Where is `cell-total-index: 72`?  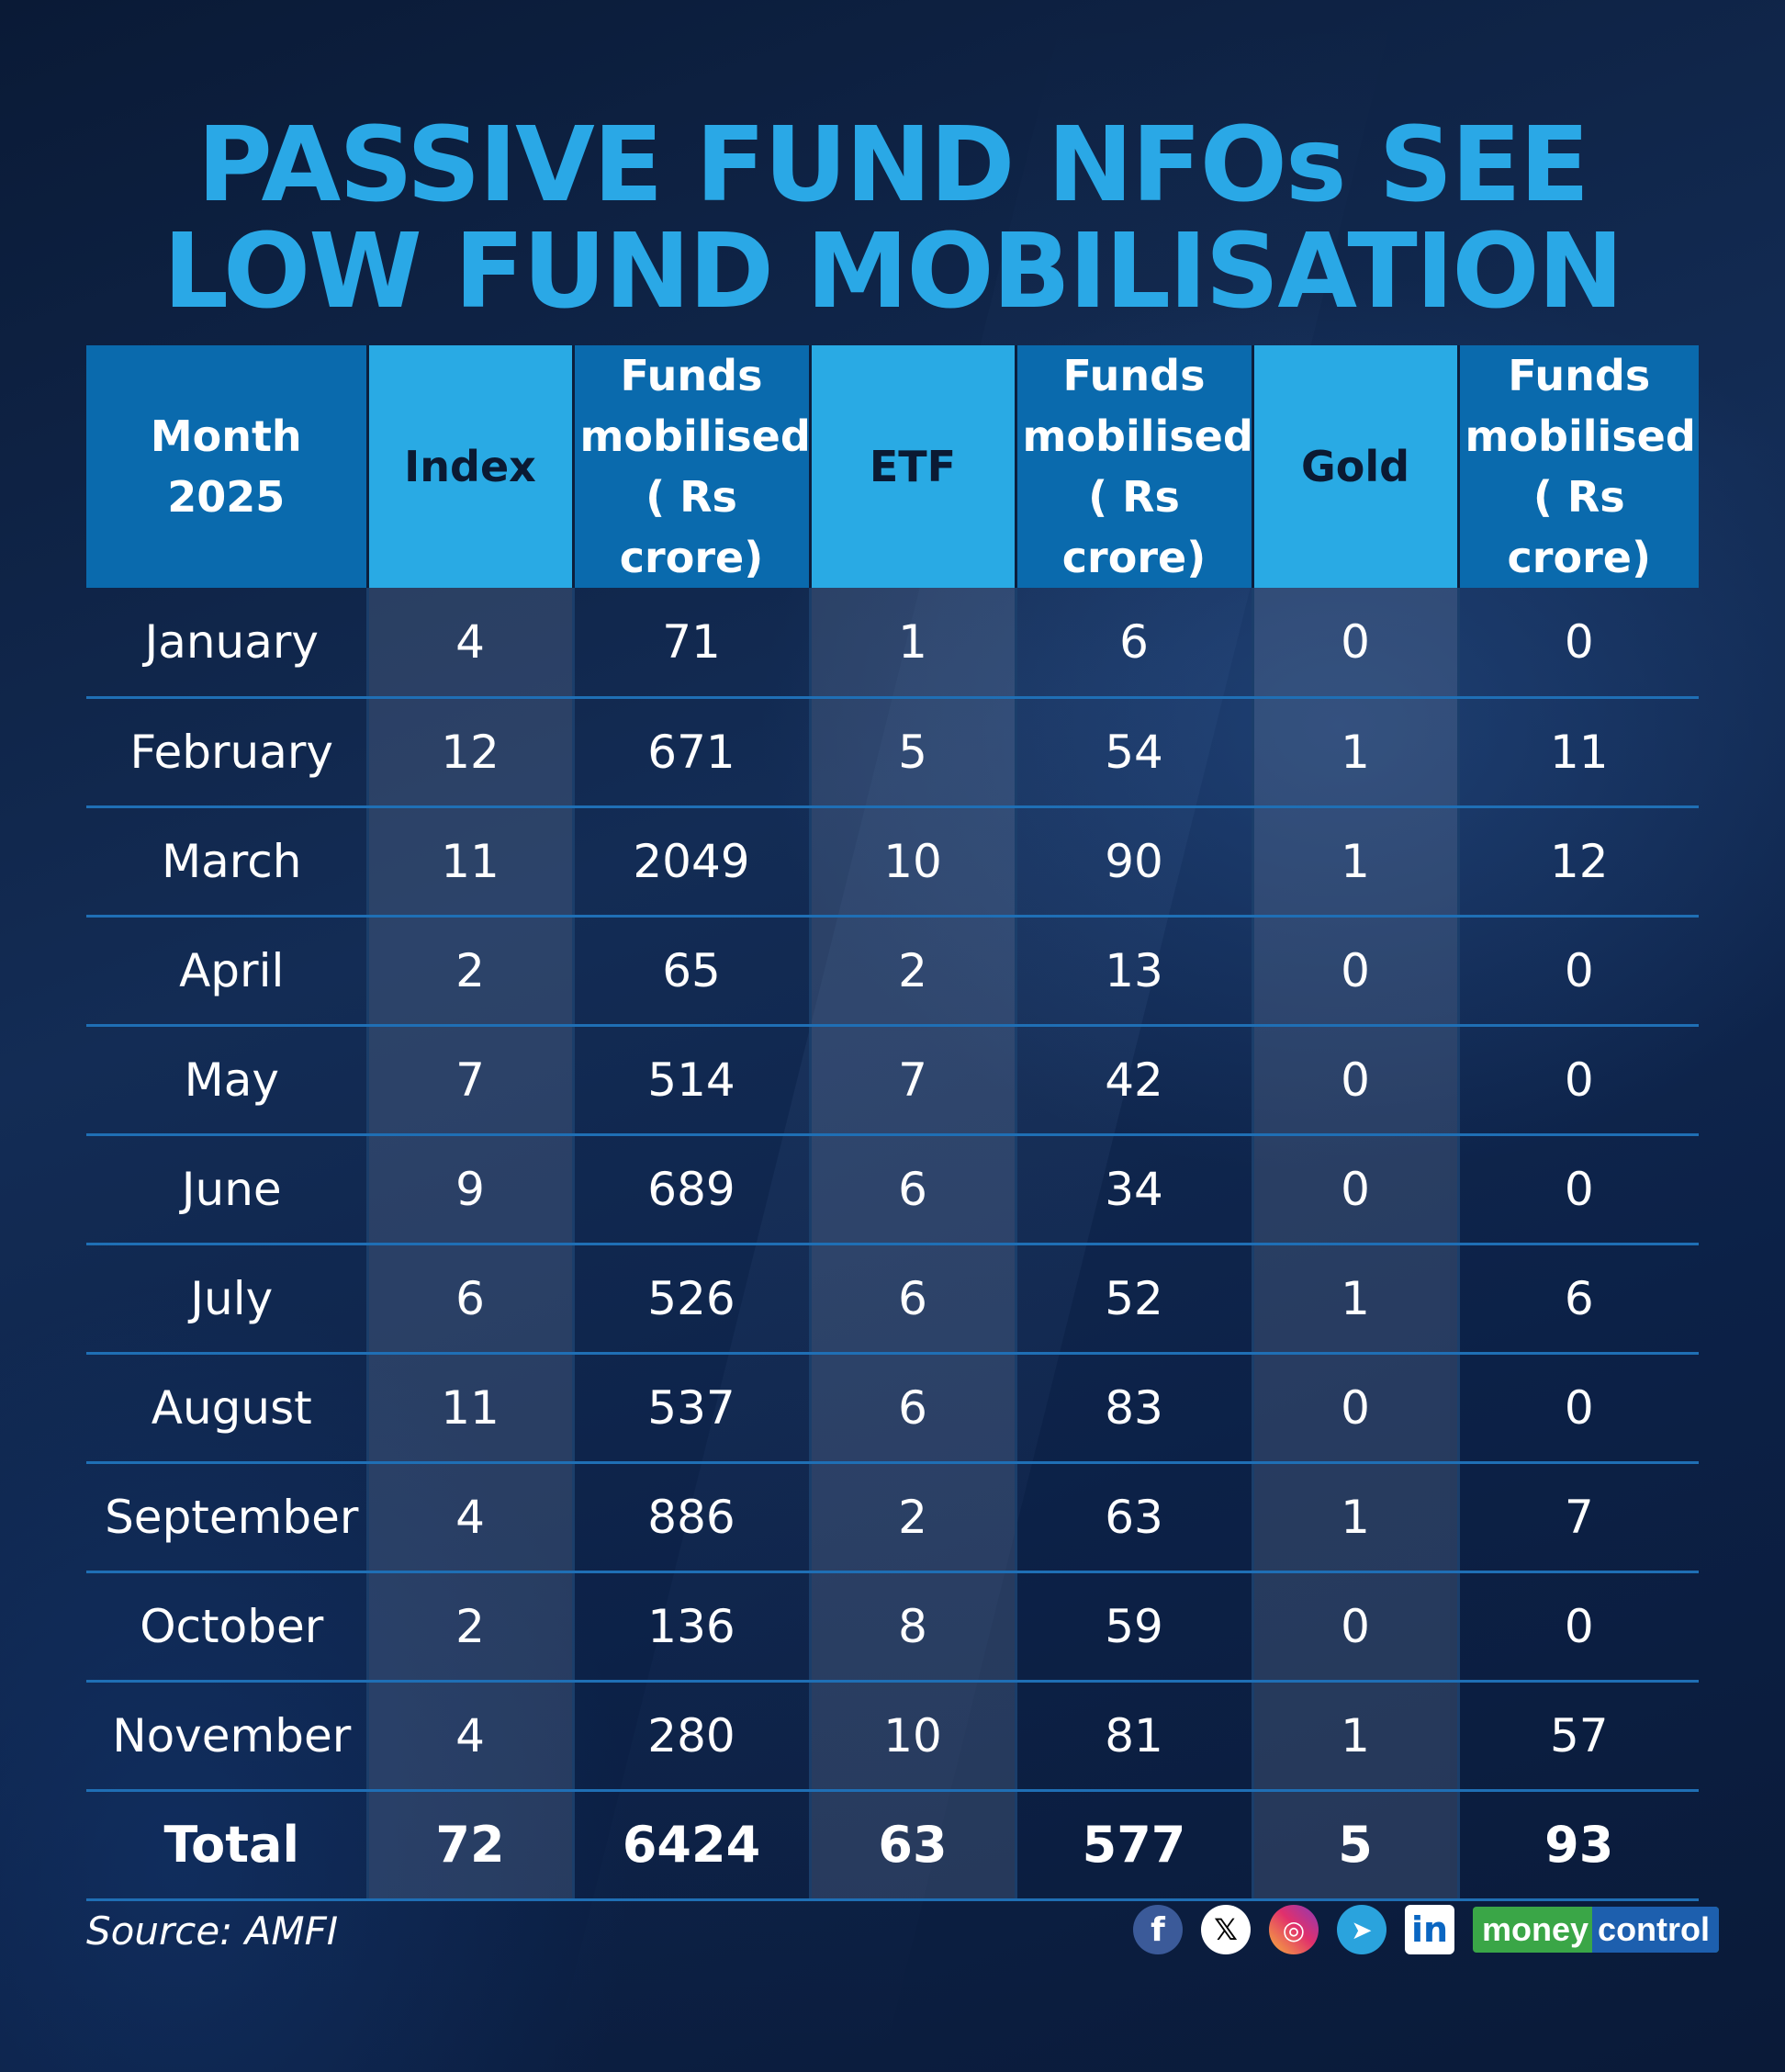 cell-total-index: 72 is located at coordinates (471, 1846).